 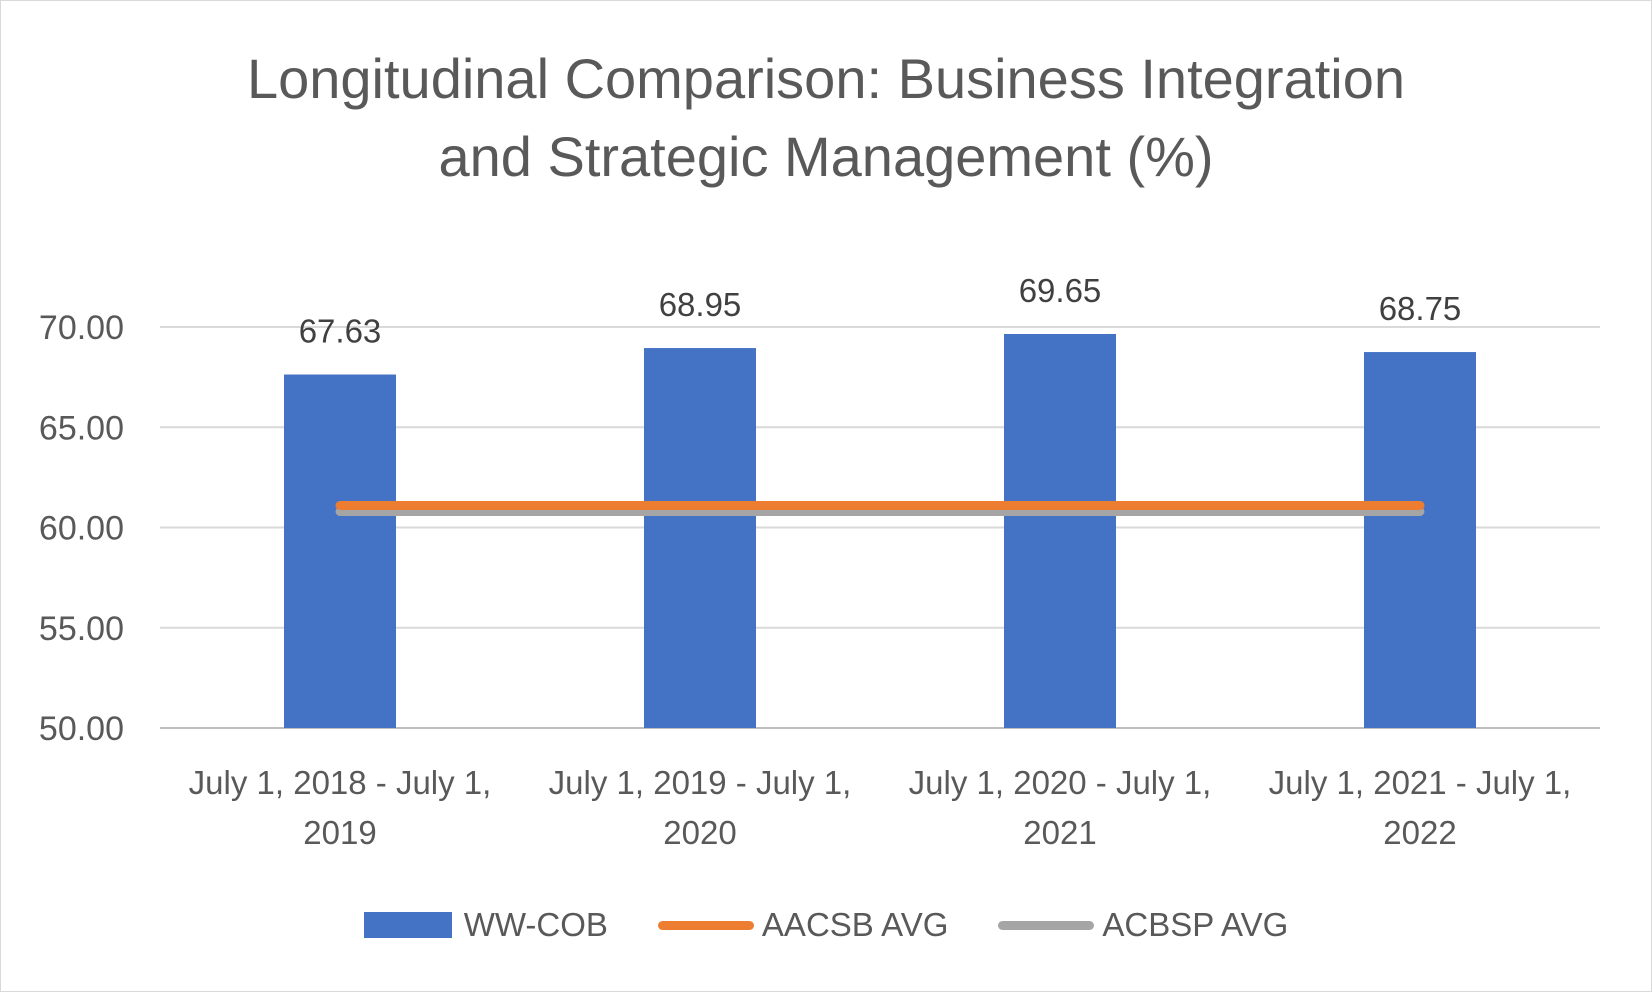 I want to click on x-tick-label: 2021, so click(x=1059, y=832).